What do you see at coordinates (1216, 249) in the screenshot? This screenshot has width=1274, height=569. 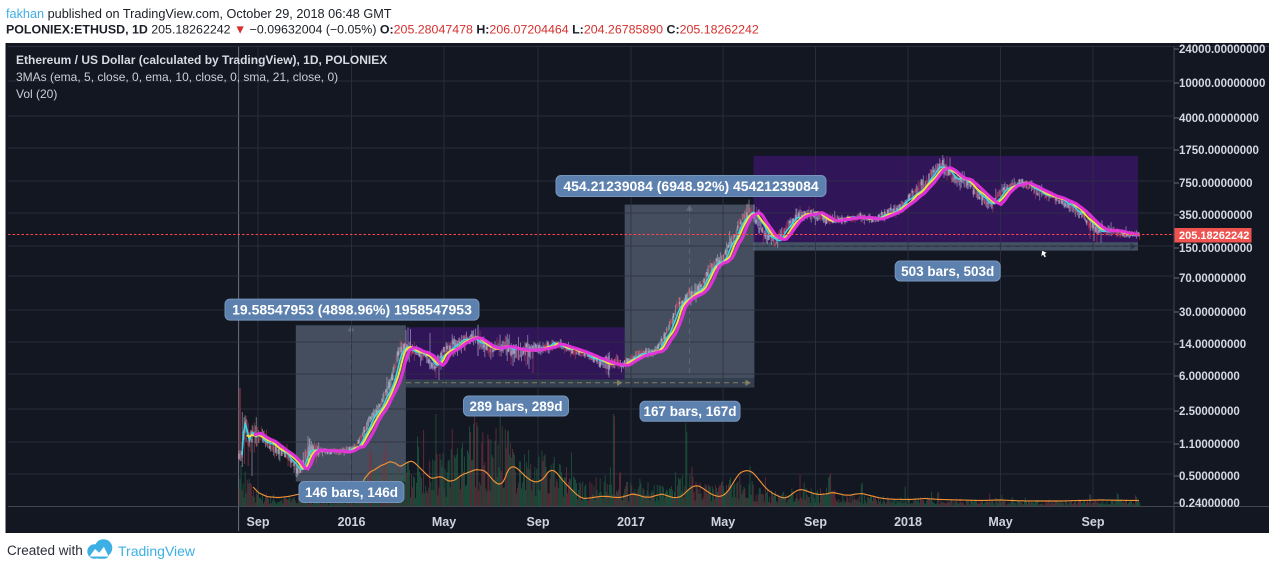 I see `svg-text: 150.00000000` at bounding box center [1216, 249].